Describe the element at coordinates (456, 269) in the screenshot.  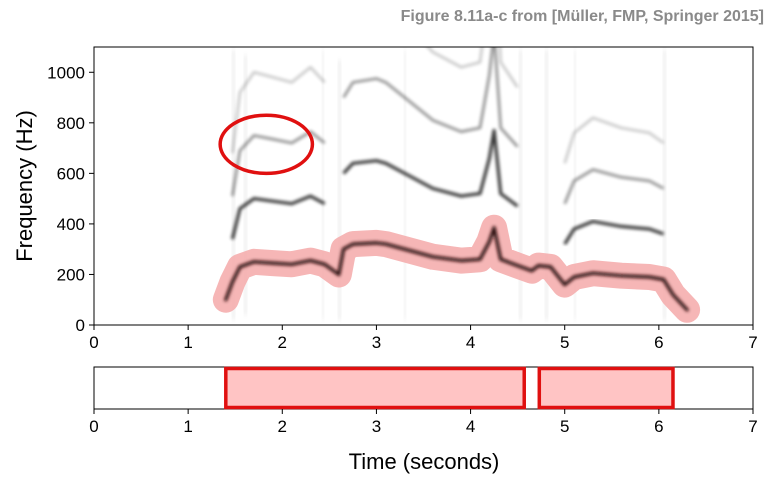
I see `f0-trajectory` at that location.